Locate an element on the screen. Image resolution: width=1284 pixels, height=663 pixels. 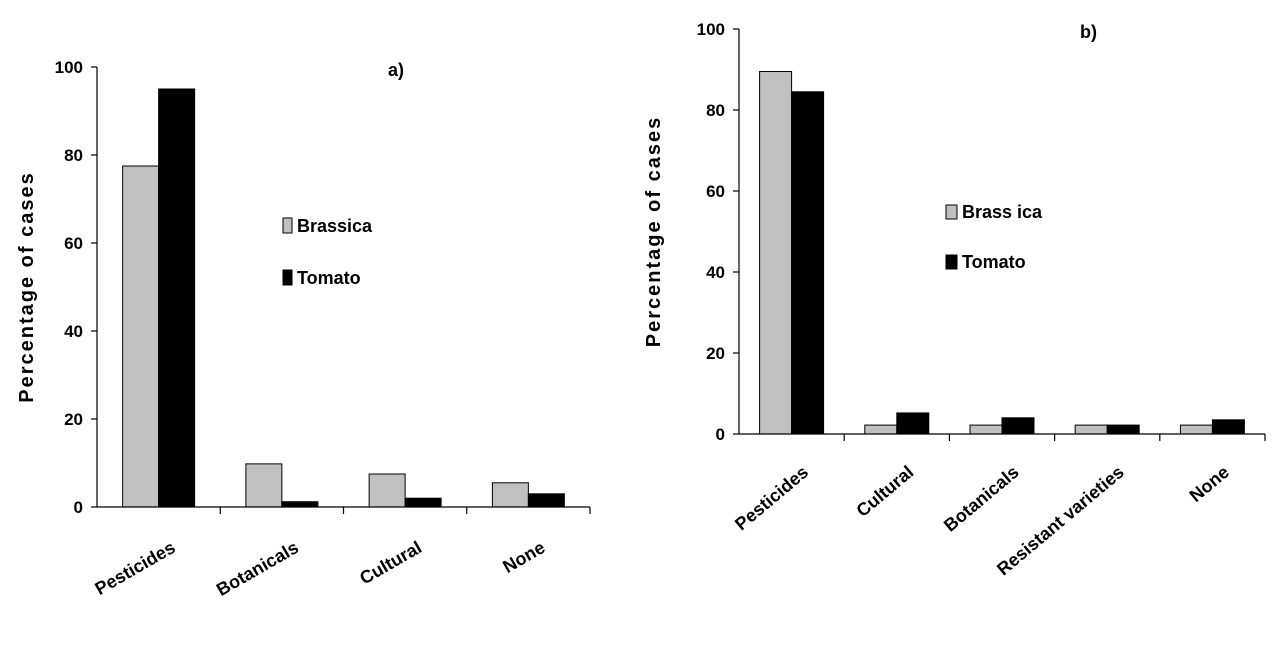
legend-swatch-b-tomato is located at coordinates (951, 262).